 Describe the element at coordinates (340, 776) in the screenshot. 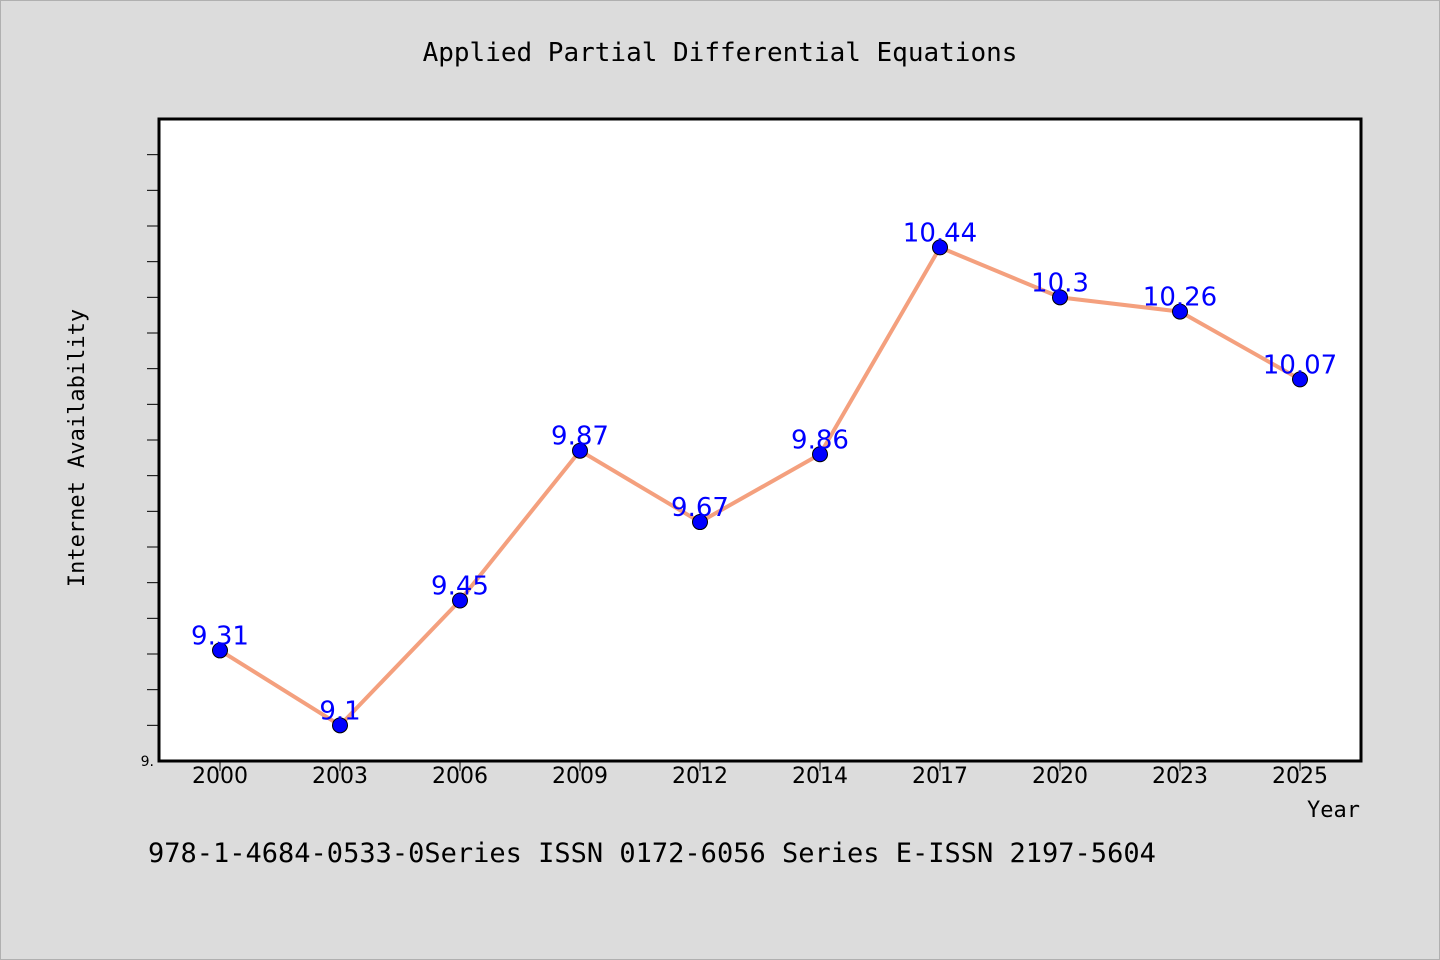

I see `x-tick-label: 2003` at that location.